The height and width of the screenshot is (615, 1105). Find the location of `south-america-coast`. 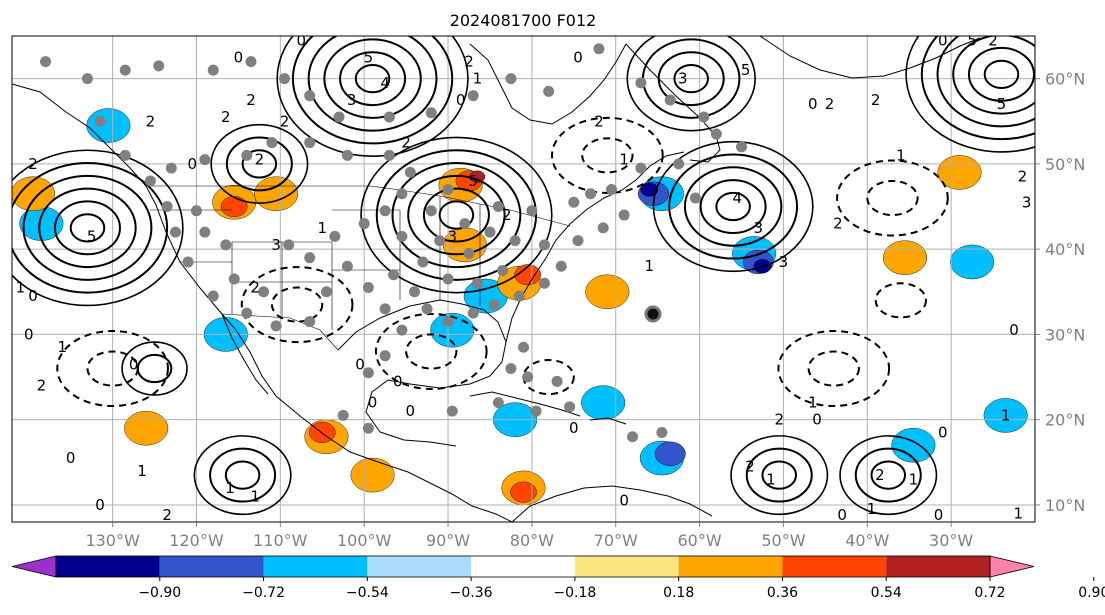

south-america-coast is located at coordinates (612, 503).